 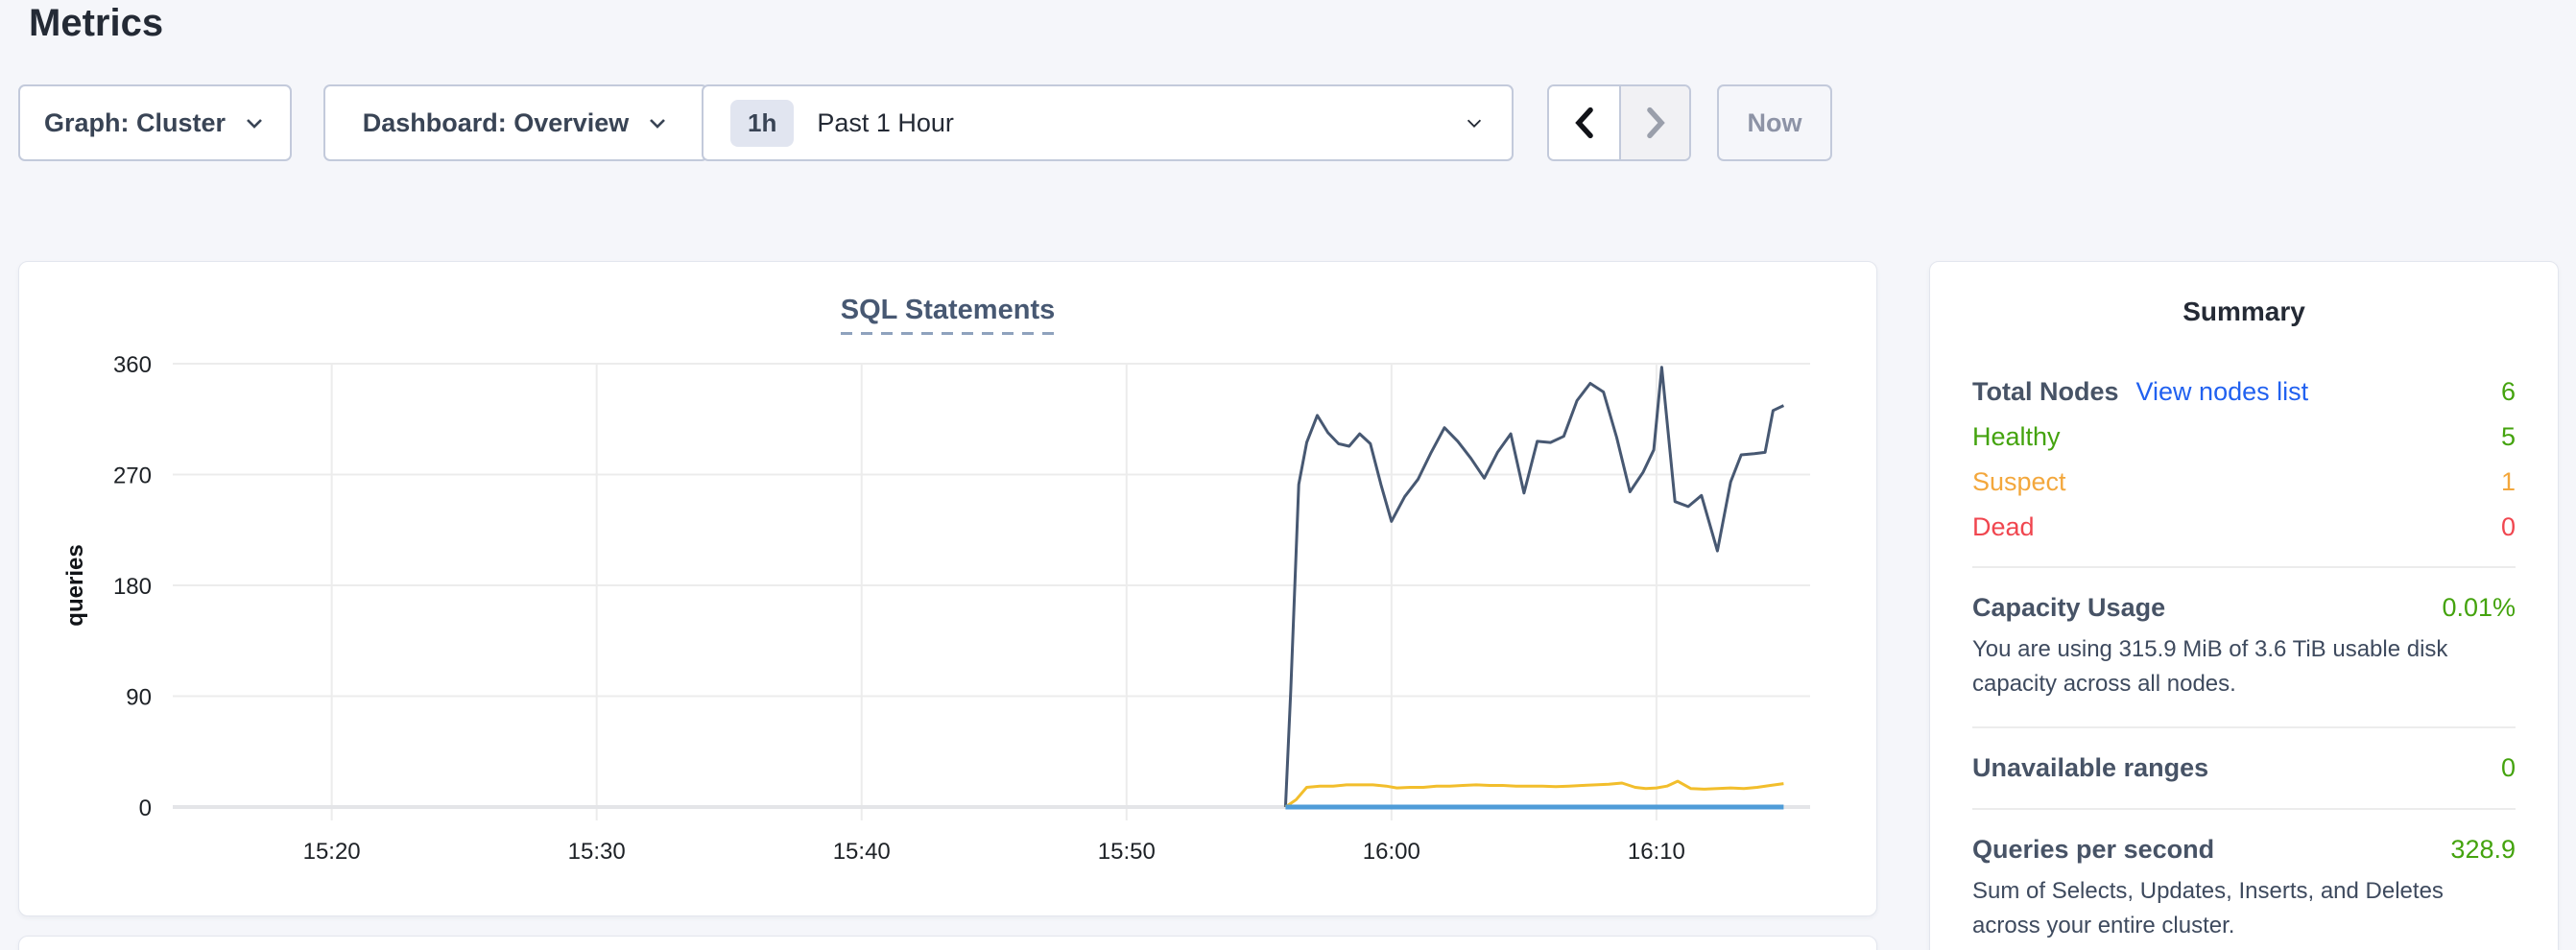 I want to click on chart-title: SQL Statements, so click(x=948, y=315).